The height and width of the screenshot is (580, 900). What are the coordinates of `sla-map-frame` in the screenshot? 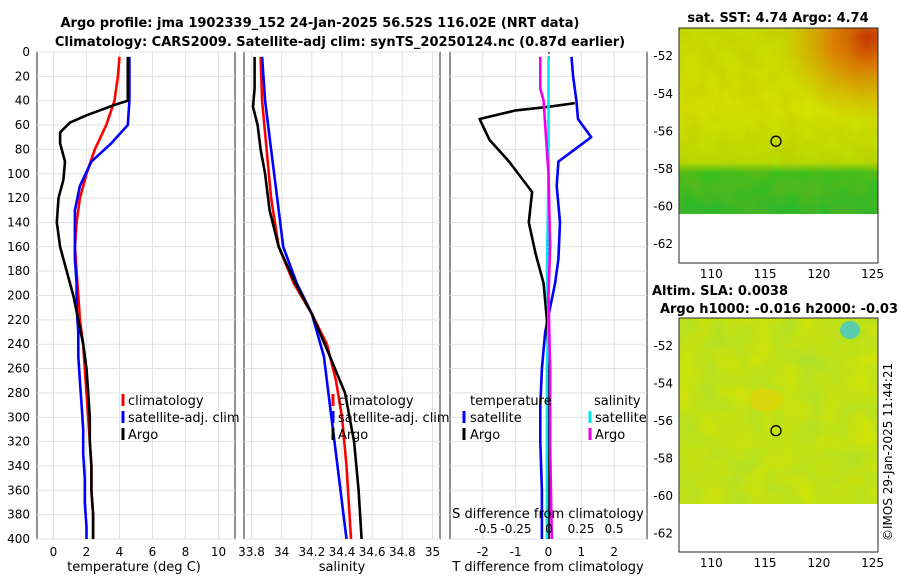 It's located at (778, 435).